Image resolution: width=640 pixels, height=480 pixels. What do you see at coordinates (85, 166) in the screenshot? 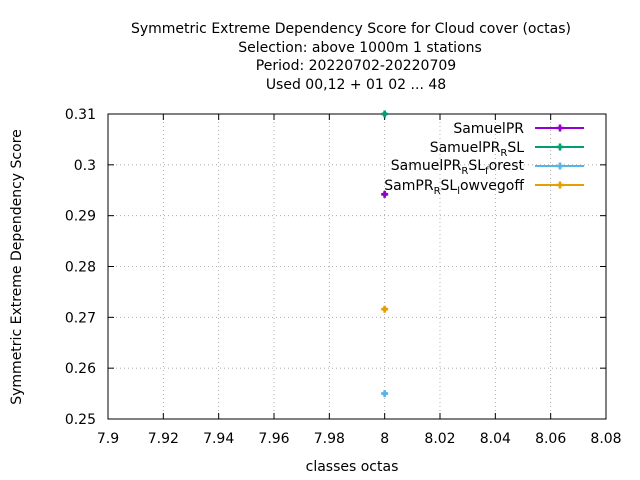
I see `y-tick-label: 0.3` at bounding box center [85, 166].